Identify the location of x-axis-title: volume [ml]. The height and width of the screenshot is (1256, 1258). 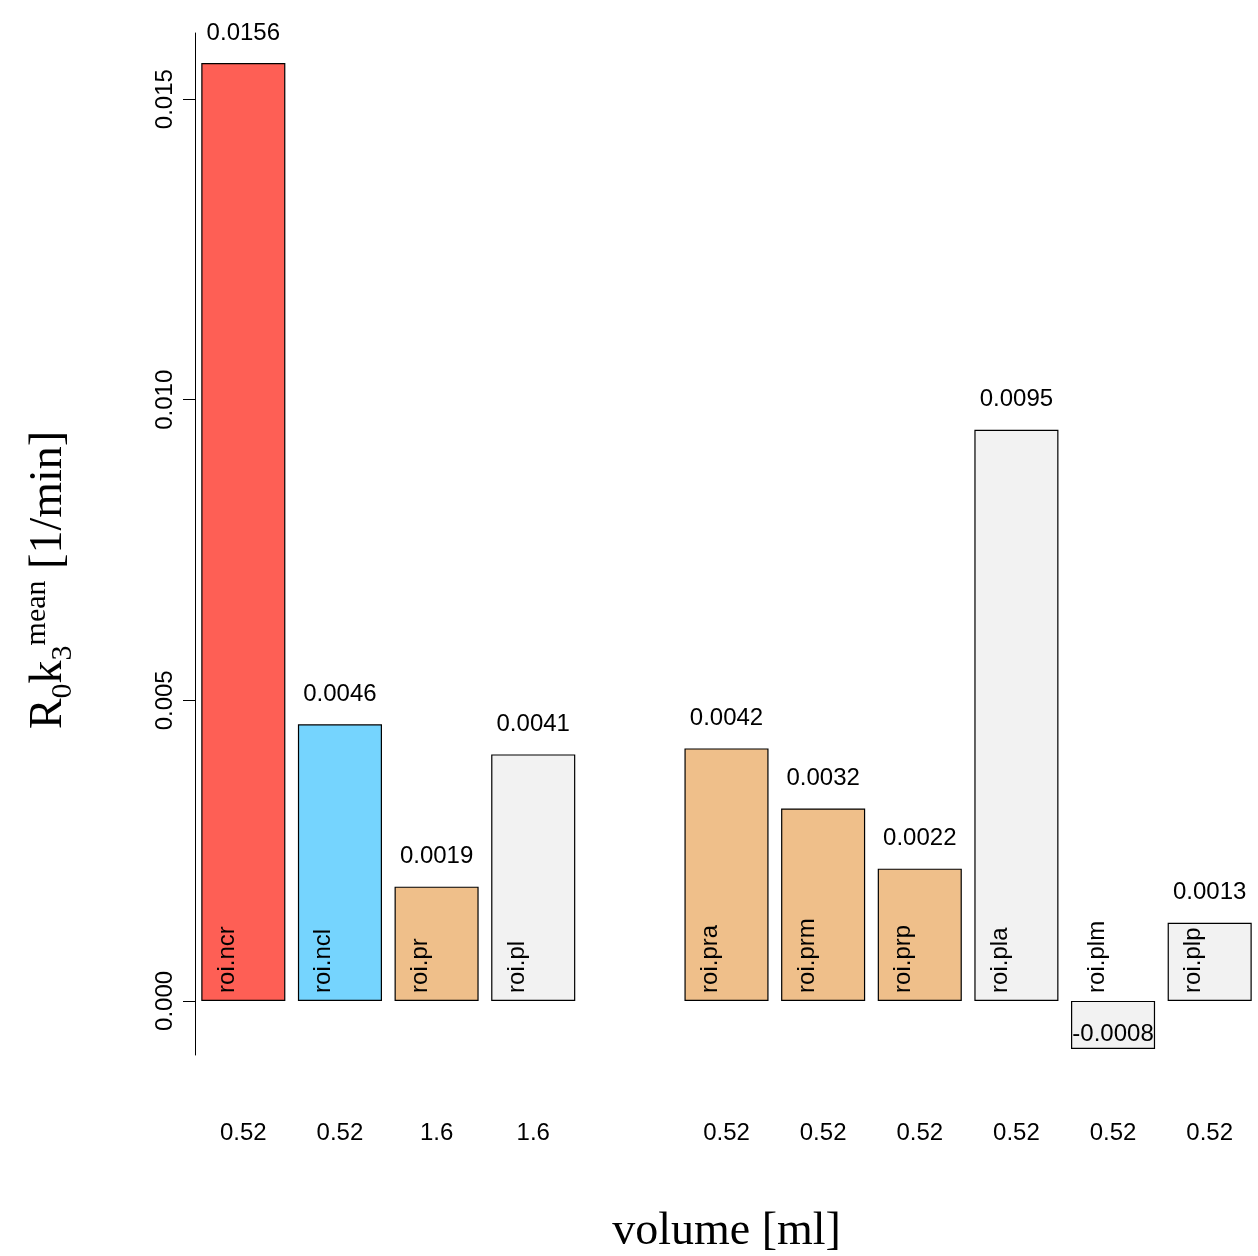
(726, 1228).